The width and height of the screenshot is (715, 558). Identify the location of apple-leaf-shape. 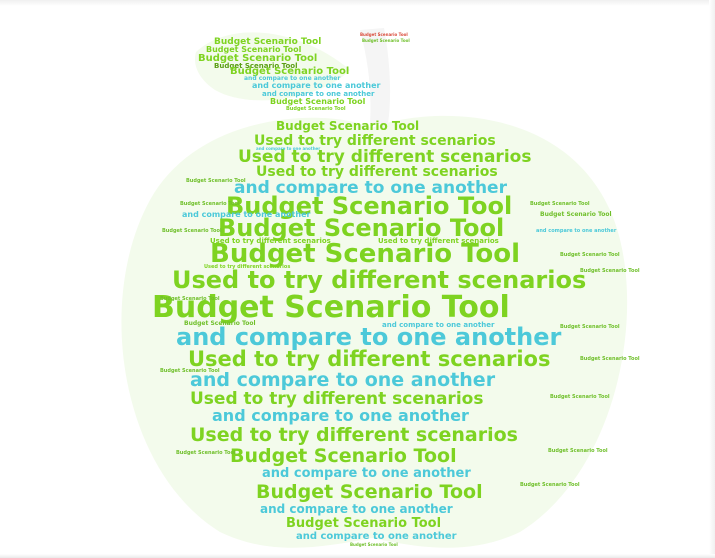
(272, 66).